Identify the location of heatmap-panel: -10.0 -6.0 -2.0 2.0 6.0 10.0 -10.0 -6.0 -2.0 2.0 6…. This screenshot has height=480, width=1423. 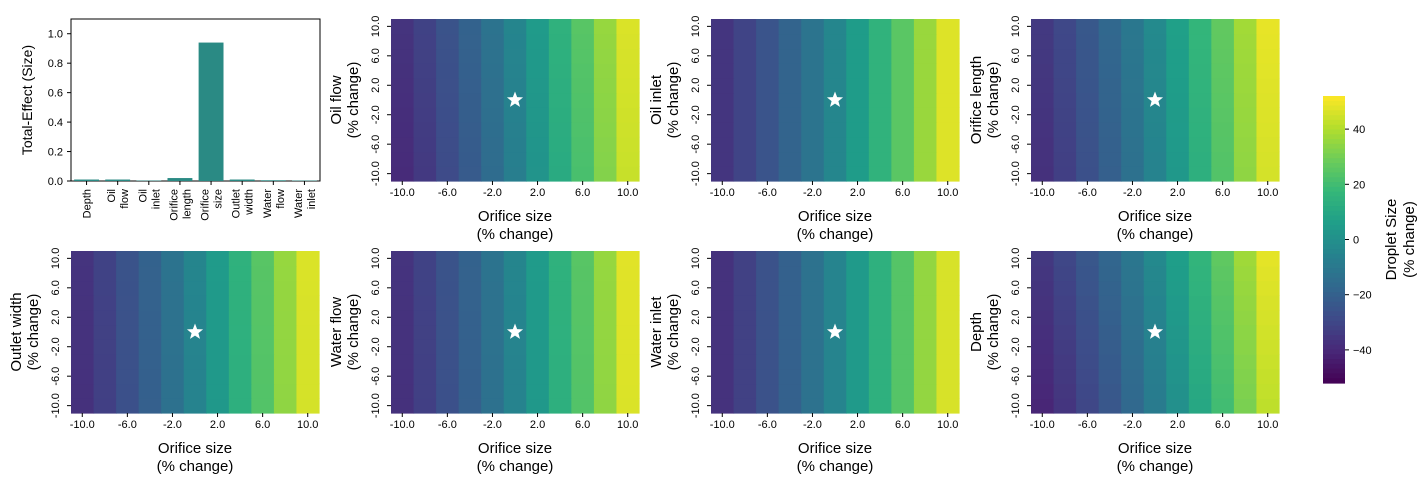
(164, 361).